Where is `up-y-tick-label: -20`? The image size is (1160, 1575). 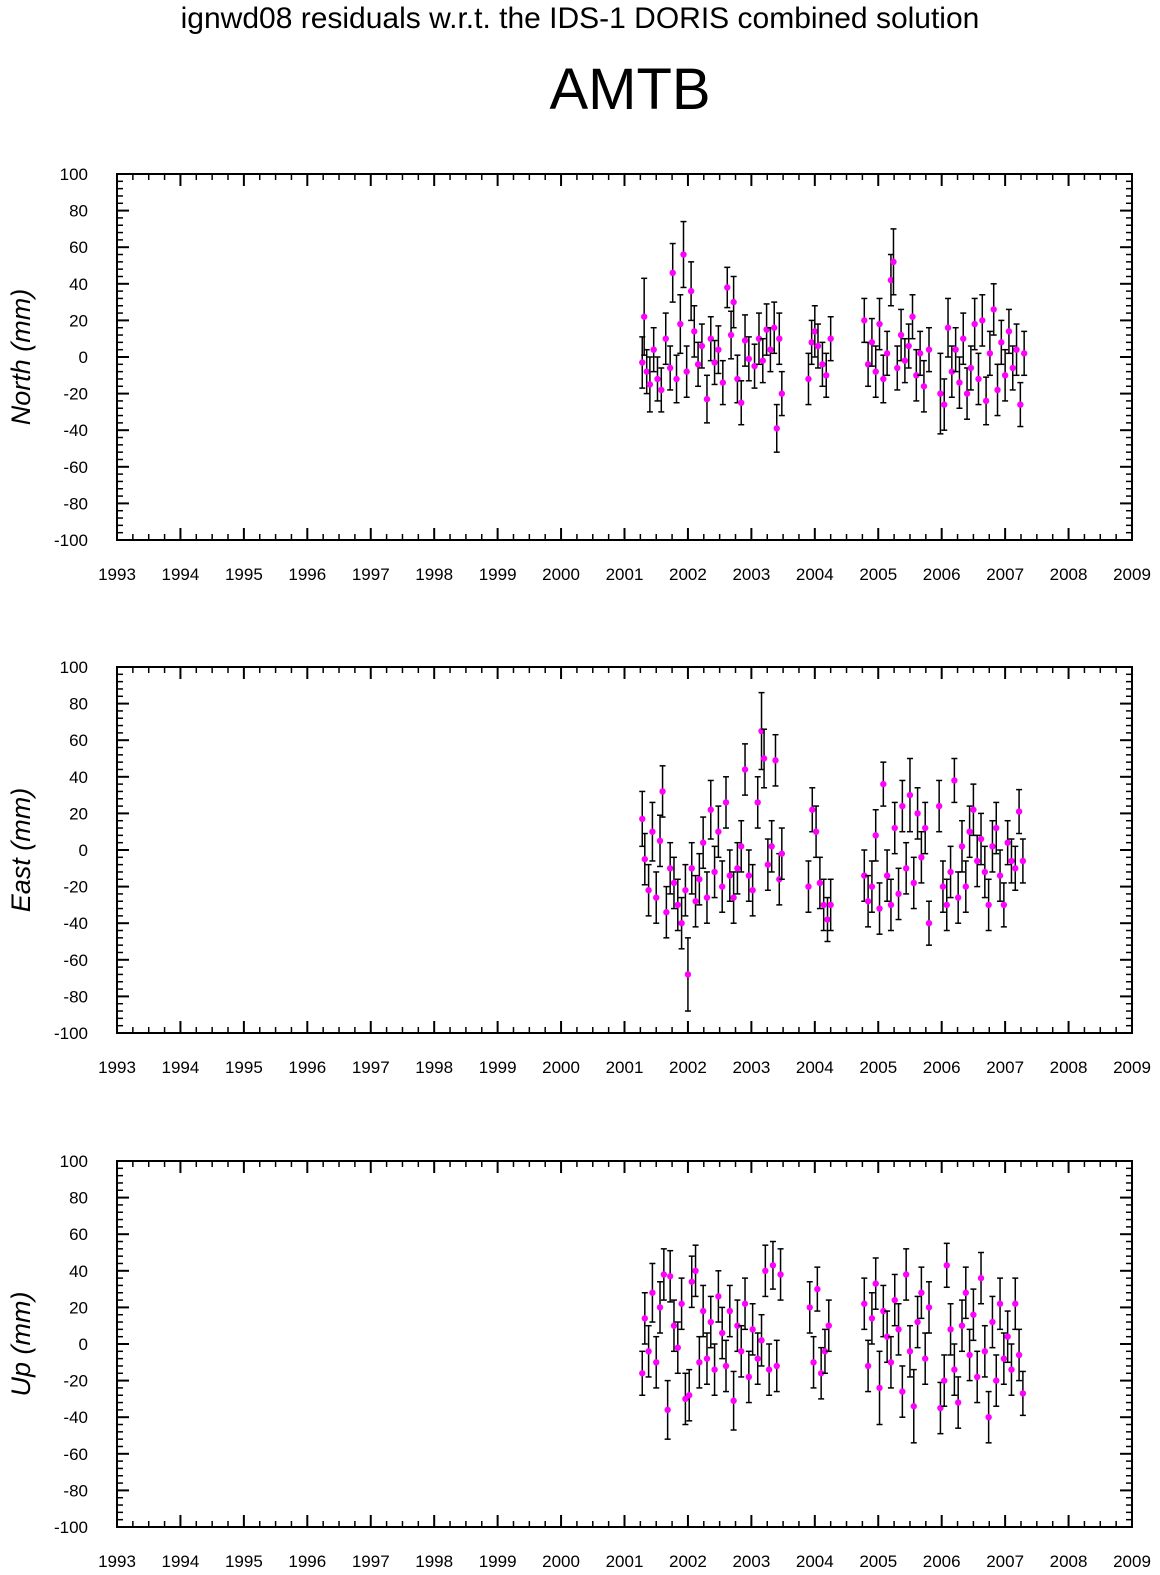
up-y-tick-label: -20 is located at coordinates (75, 1381).